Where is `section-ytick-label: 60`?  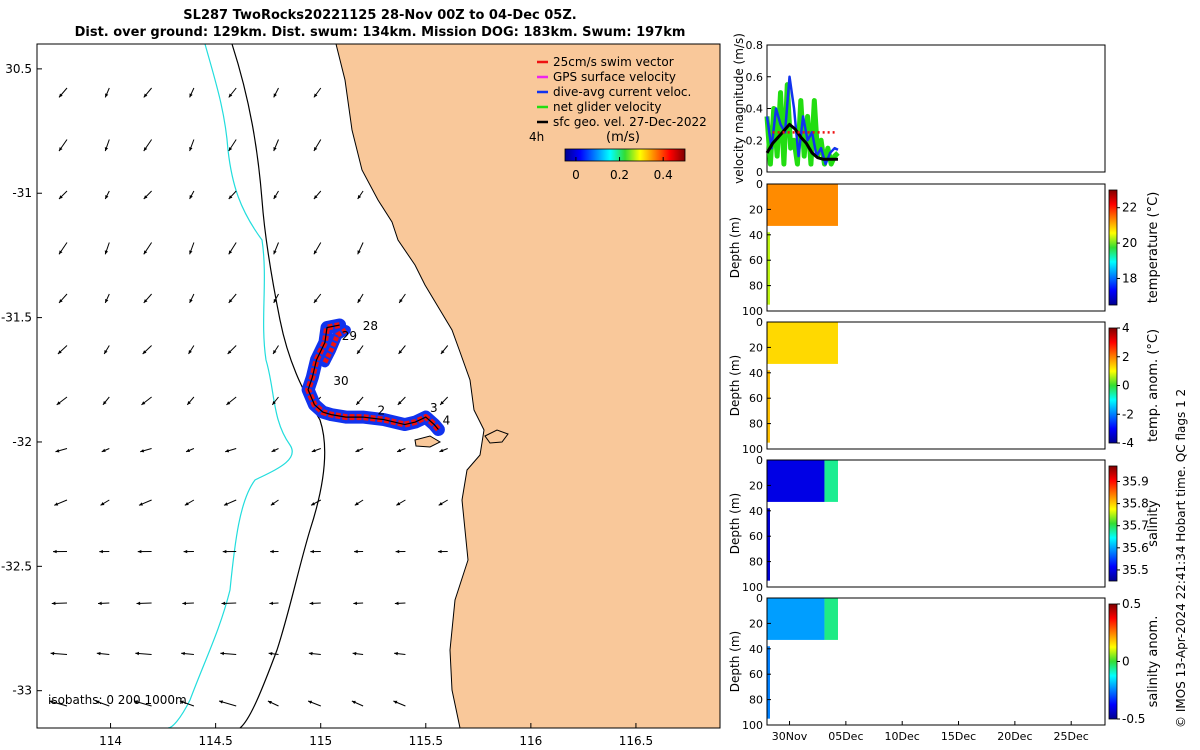 section-ytick-label: 60 is located at coordinates (756, 536).